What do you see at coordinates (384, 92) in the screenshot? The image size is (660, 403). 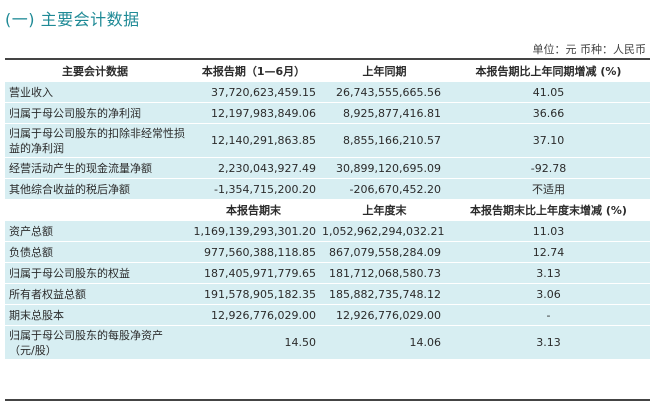 I see `prior-value: 26,743,555,665.56` at bounding box center [384, 92].